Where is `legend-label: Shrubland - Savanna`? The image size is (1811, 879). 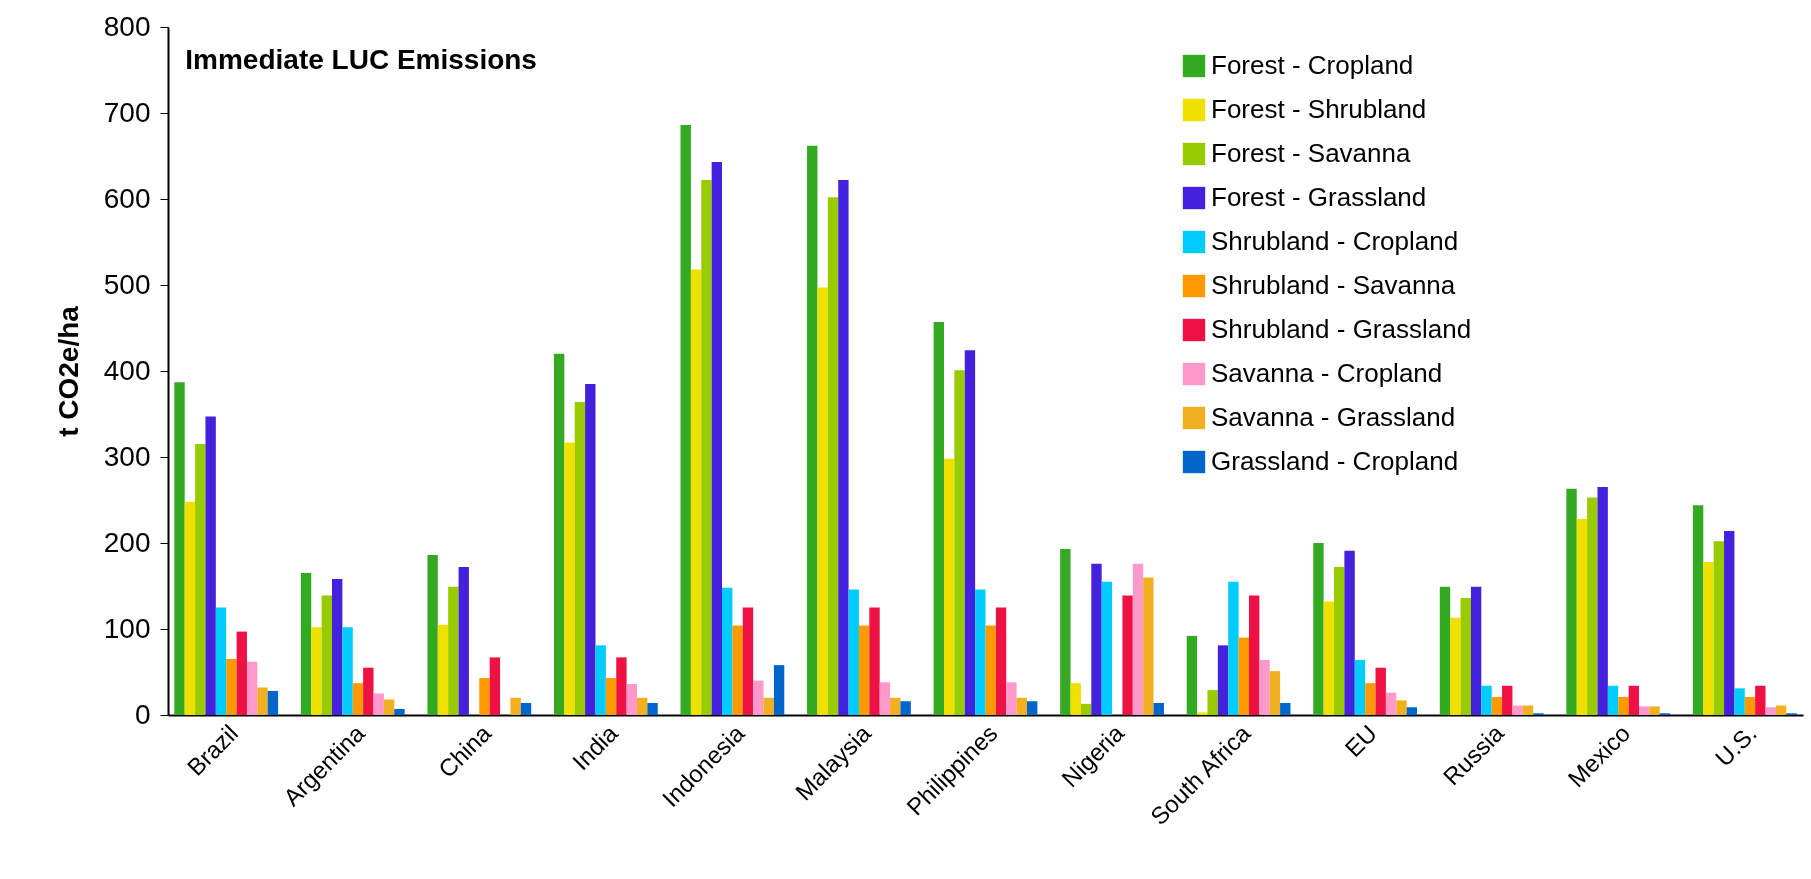
legend-label: Shrubland - Savanna is located at coordinates (1333, 285).